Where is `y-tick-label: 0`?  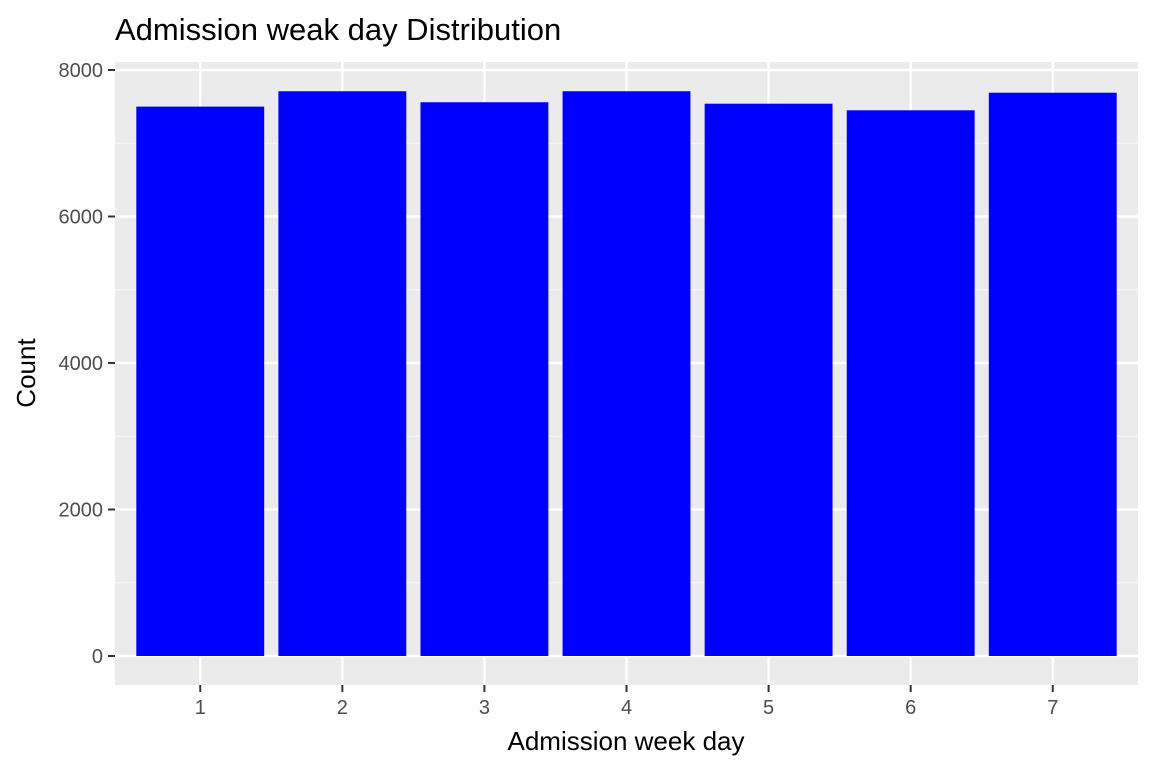
y-tick-label: 0 is located at coordinates (97, 657).